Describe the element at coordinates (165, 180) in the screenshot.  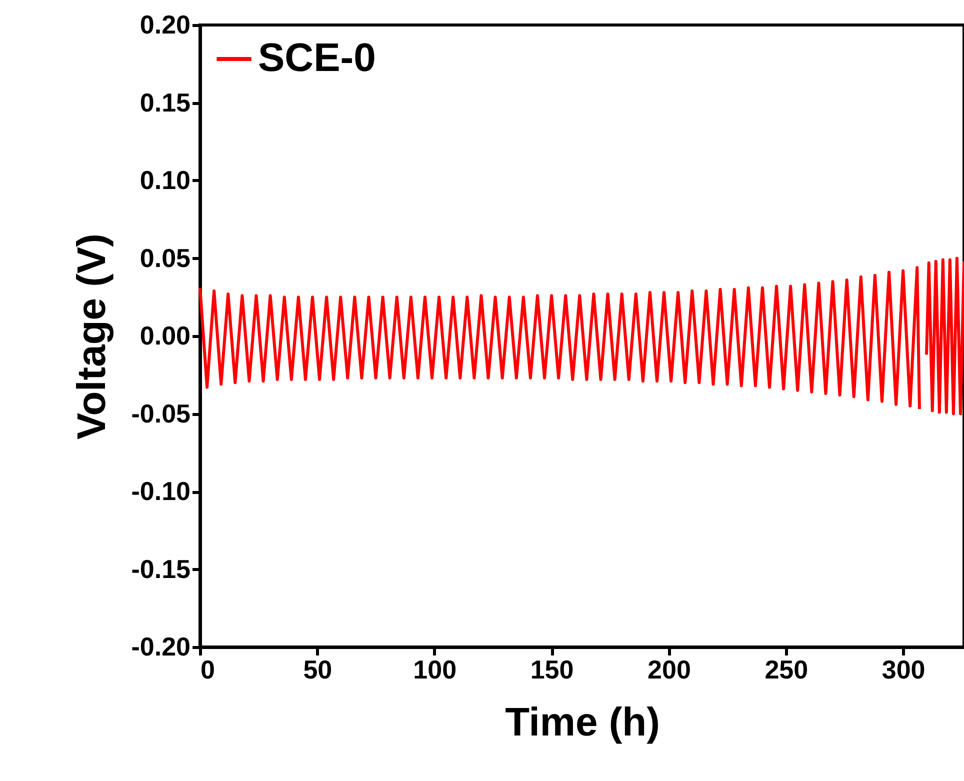
I see `y-tick-label: 0.10` at that location.